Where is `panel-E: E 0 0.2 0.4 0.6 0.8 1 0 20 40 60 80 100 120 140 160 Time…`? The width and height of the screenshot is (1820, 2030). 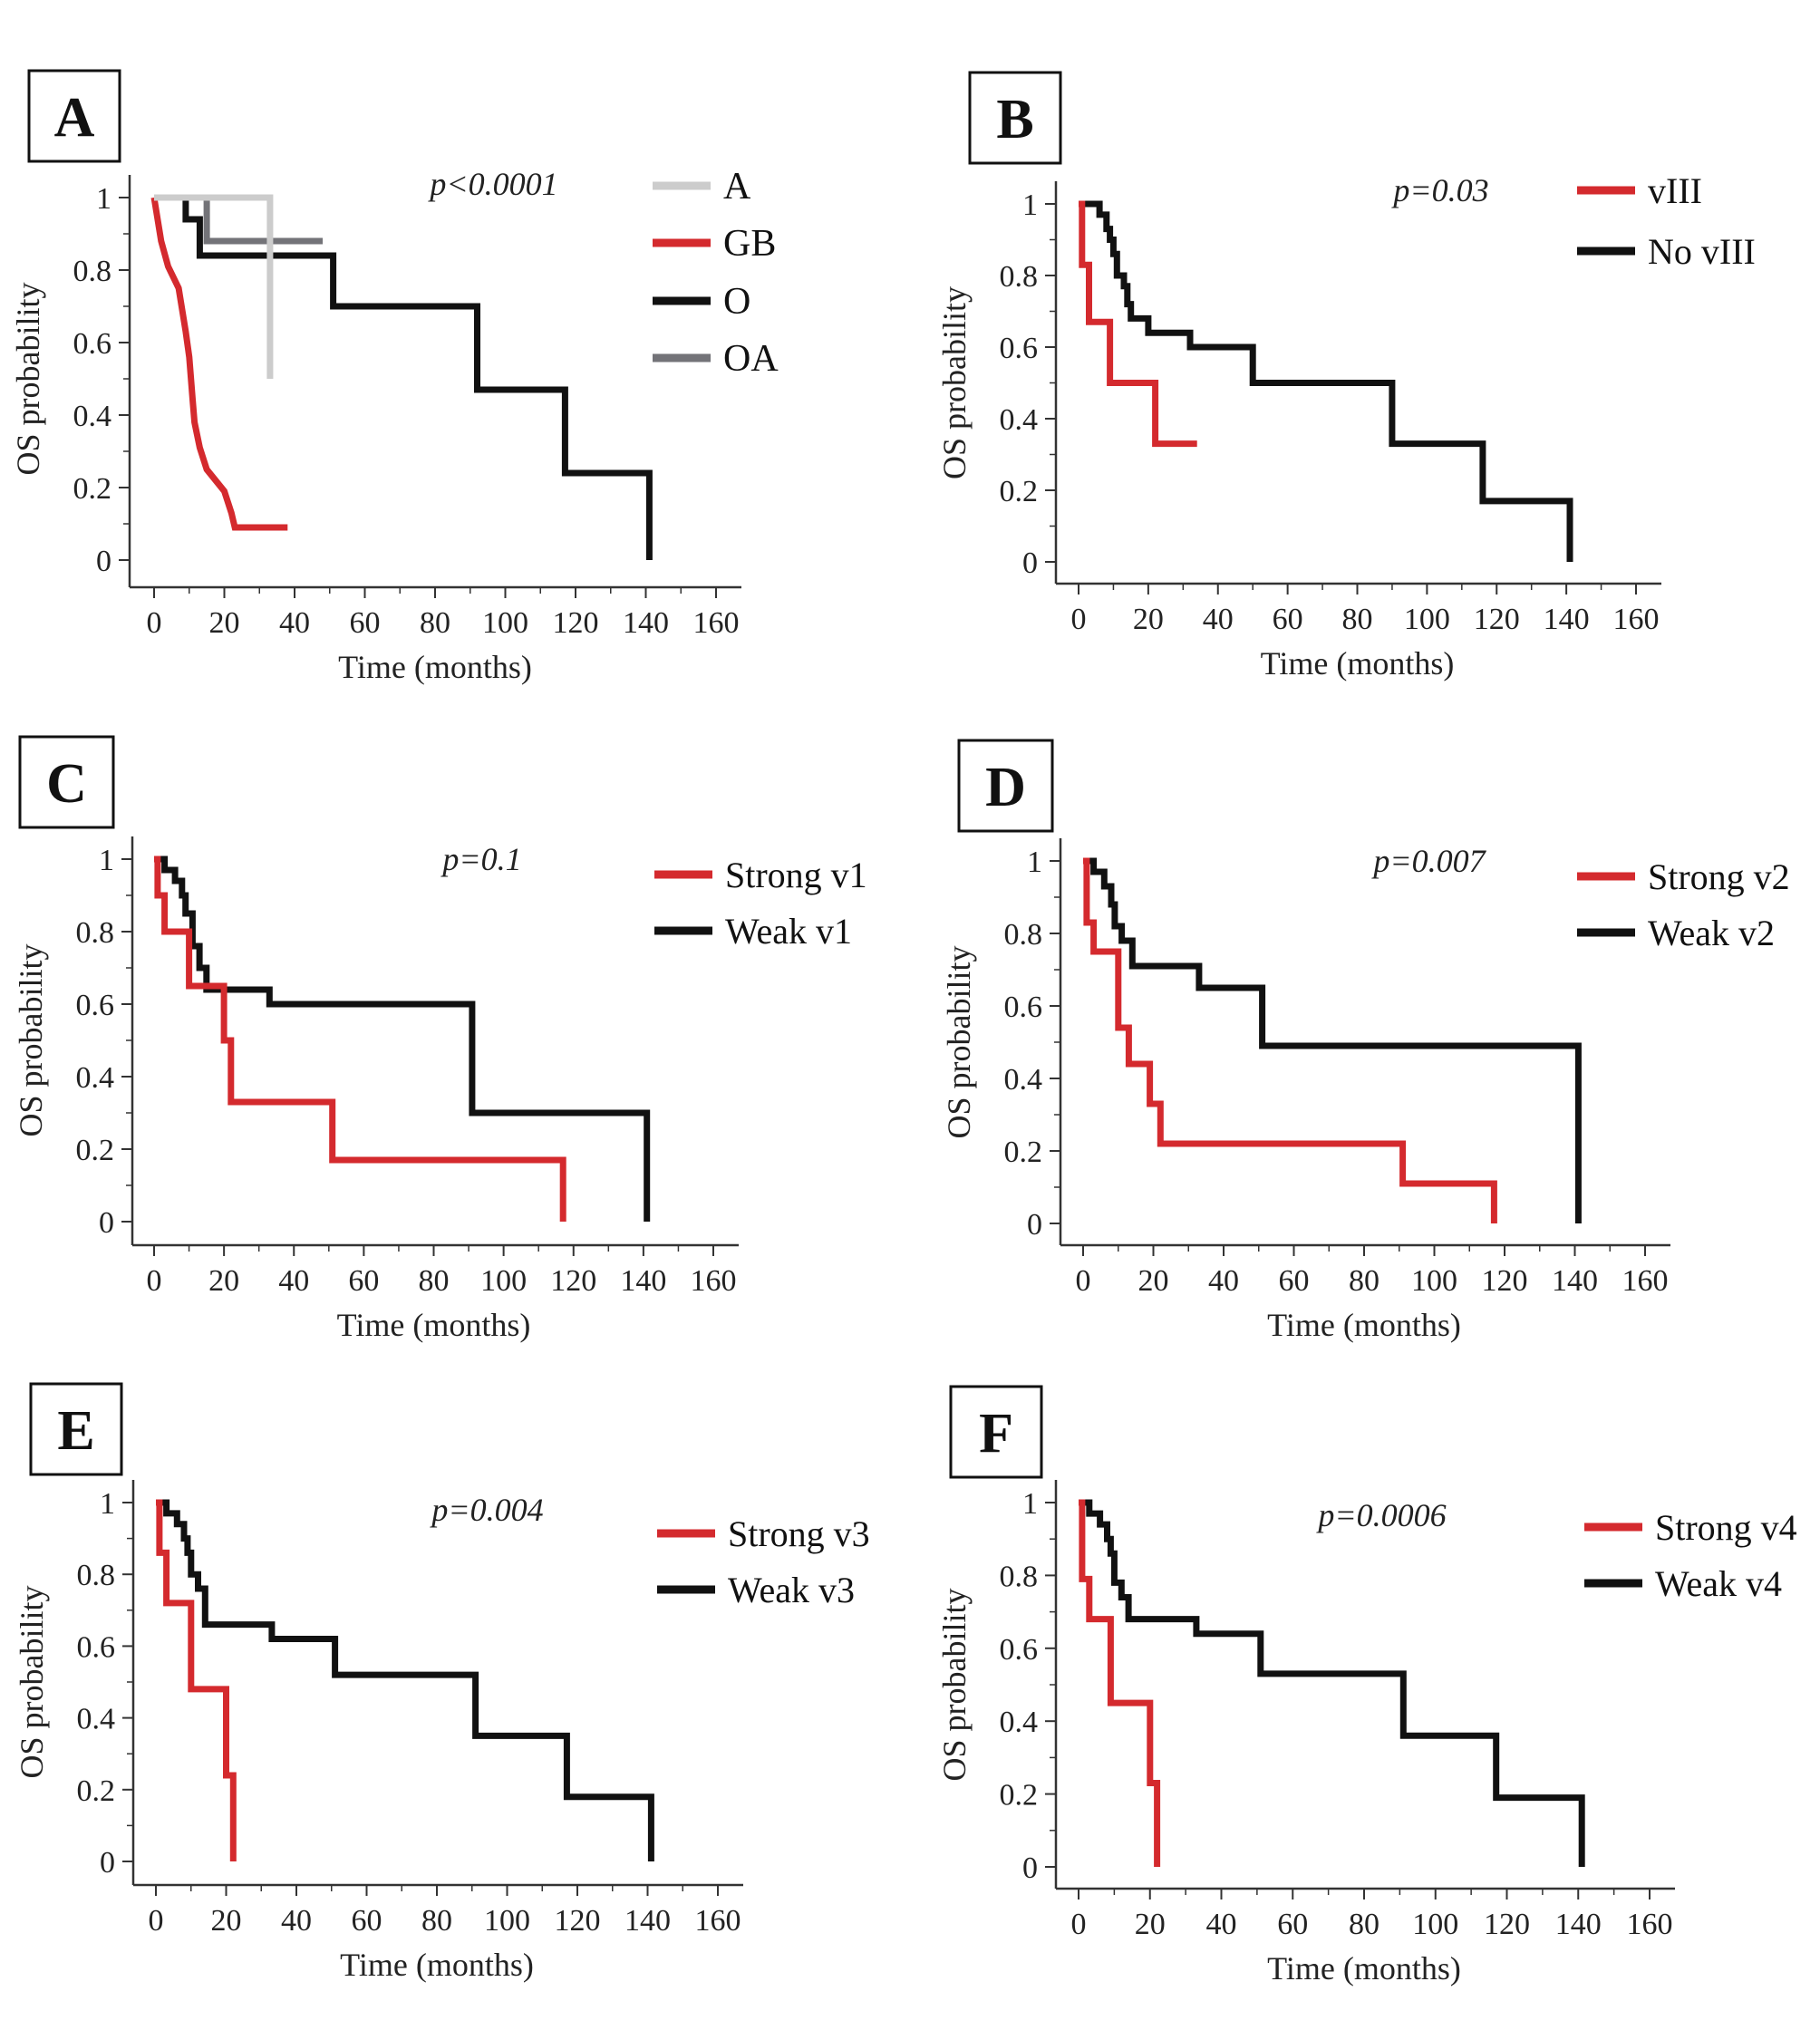
panel-E: E 0 0.2 0.4 0.6 0.8 1 0 20 40 60 80 100 120 140 160 Time… is located at coordinates (442, 1682).